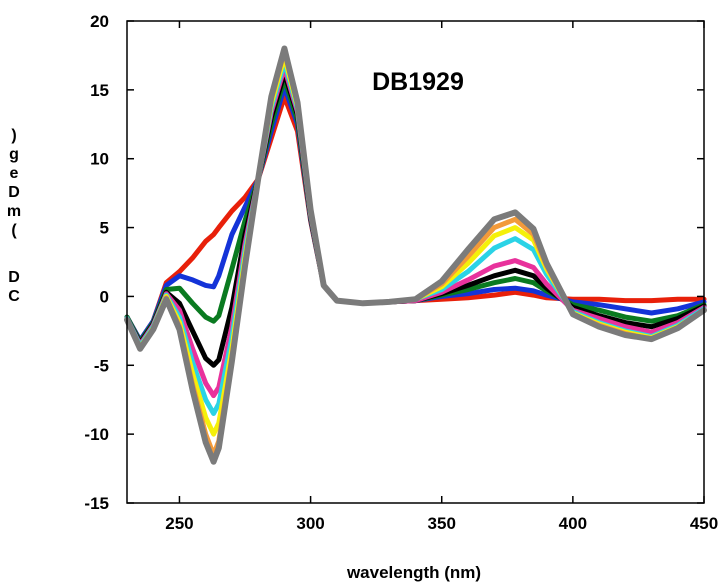  Describe the element at coordinates (418, 82) in the screenshot. I see `chart-annotation-db1929: DB1929` at that location.